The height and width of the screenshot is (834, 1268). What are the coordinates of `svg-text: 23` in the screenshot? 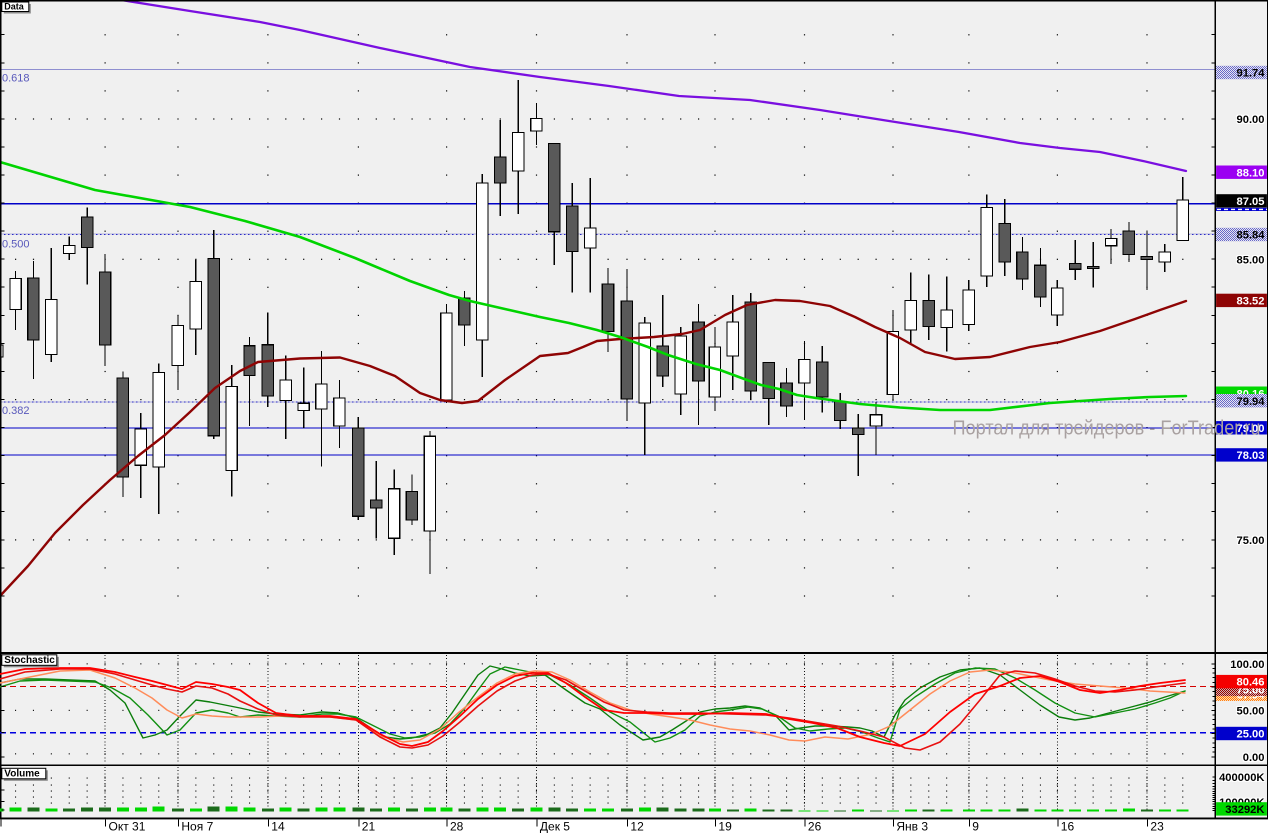 It's located at (1157, 827).